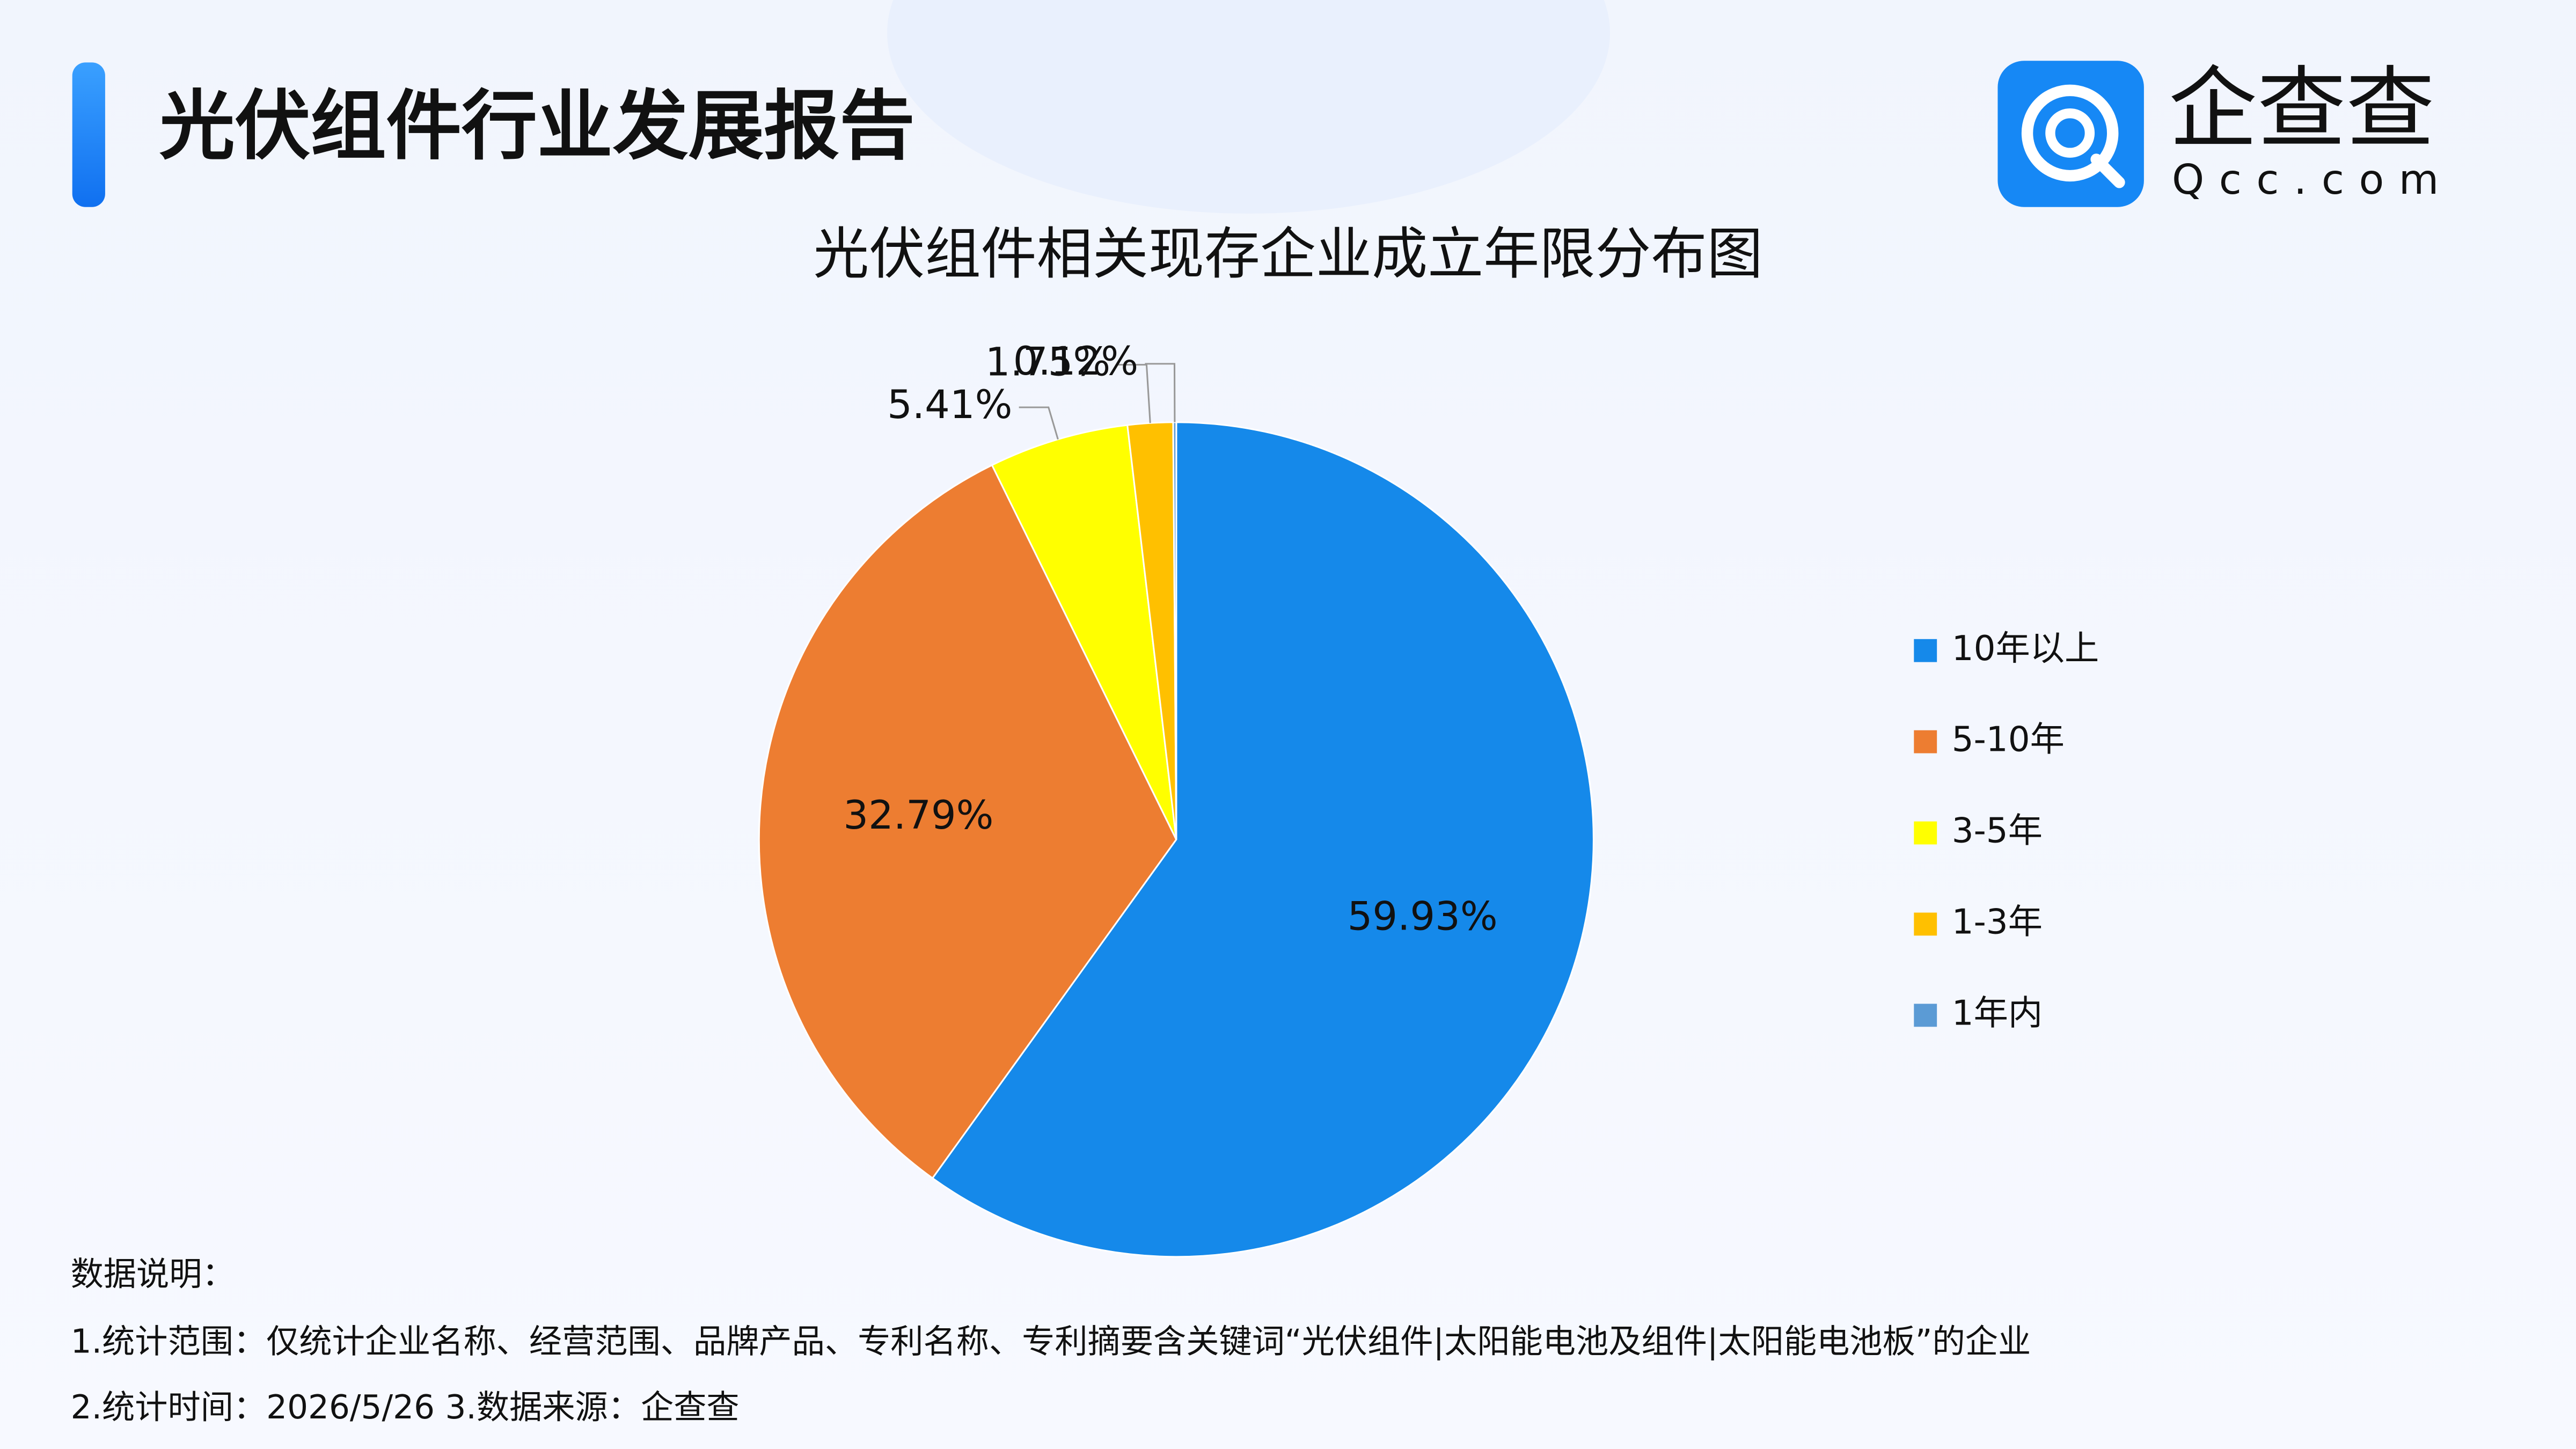 This screenshot has height=1449, width=2576. What do you see at coordinates (2025, 648) in the screenshot?
I see `legend-label: 10年以上` at bounding box center [2025, 648].